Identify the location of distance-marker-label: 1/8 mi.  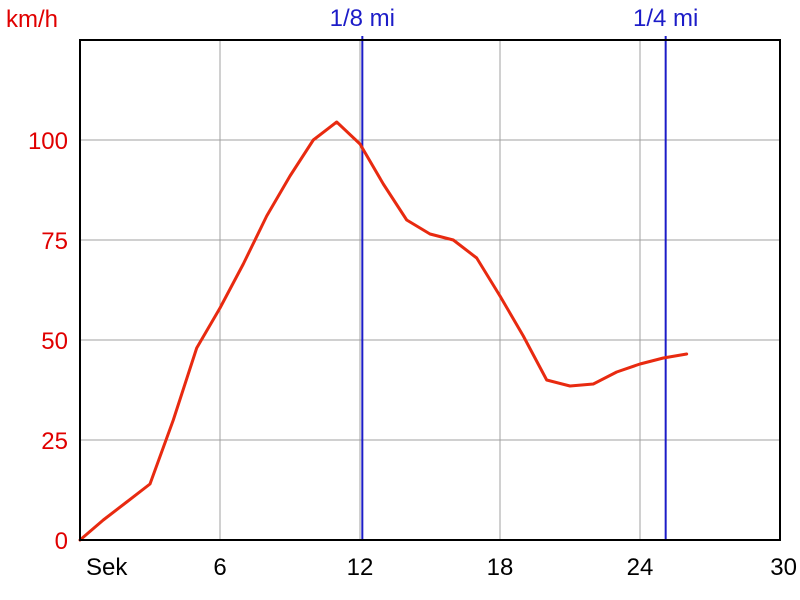
(362, 18).